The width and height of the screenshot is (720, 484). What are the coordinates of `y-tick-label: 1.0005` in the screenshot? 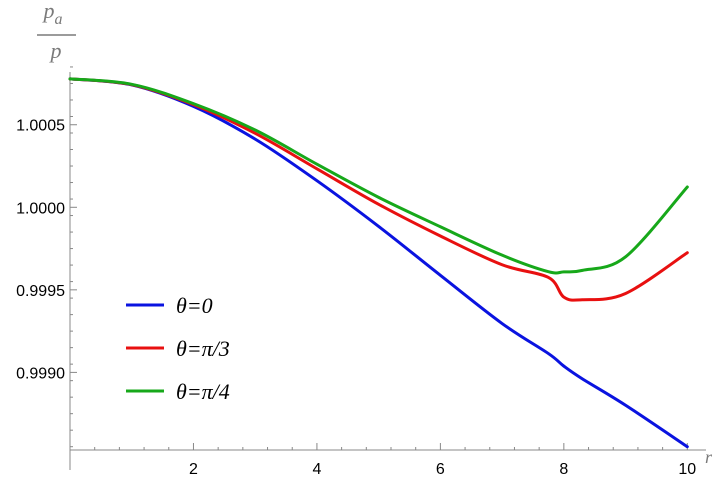 It's located at (40, 126).